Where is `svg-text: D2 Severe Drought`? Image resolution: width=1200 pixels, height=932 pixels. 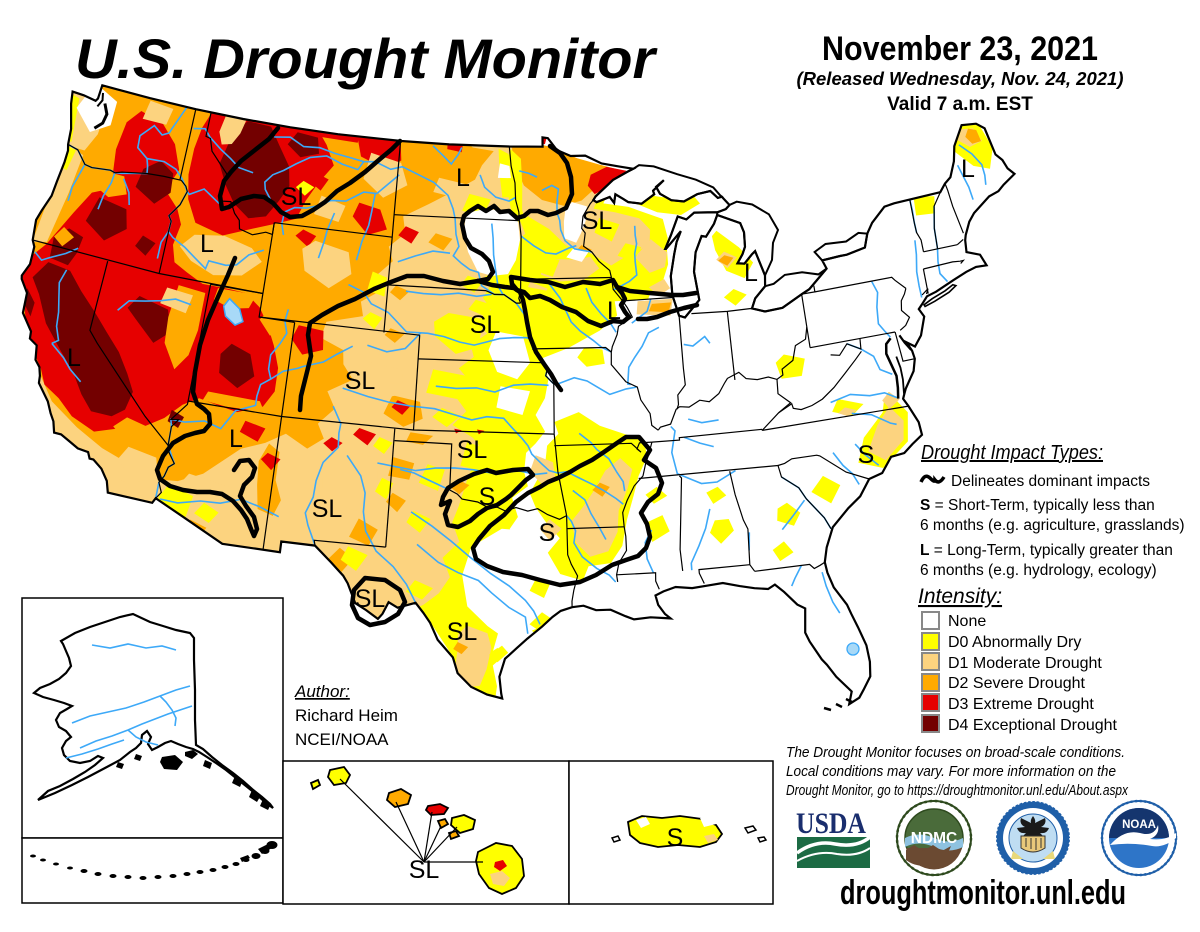
svg-text: D2 Severe Drought is located at coordinates (1017, 683).